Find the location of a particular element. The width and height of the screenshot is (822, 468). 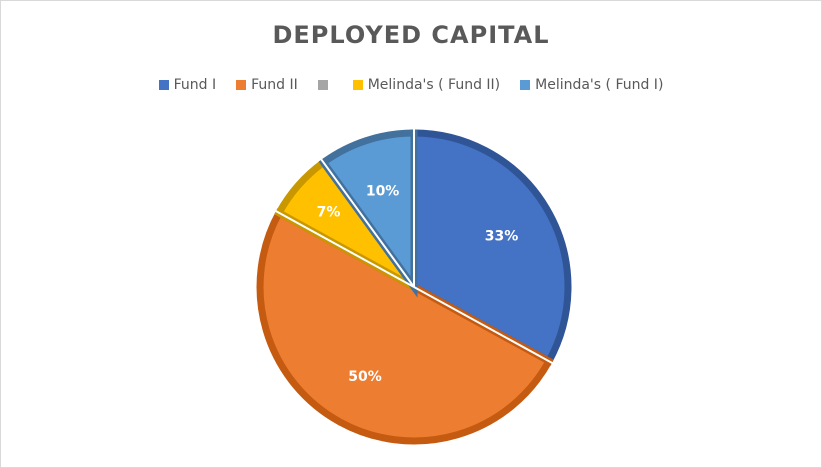

legend-label: Melinda's ( Fund I) is located at coordinates (599, 85).